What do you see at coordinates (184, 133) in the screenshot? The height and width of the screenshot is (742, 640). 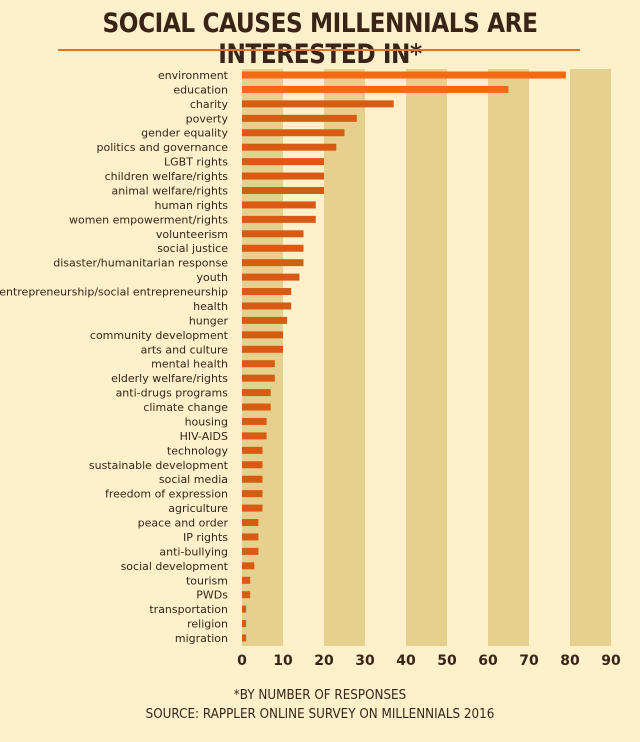 I see `category-label: gender equality` at bounding box center [184, 133].